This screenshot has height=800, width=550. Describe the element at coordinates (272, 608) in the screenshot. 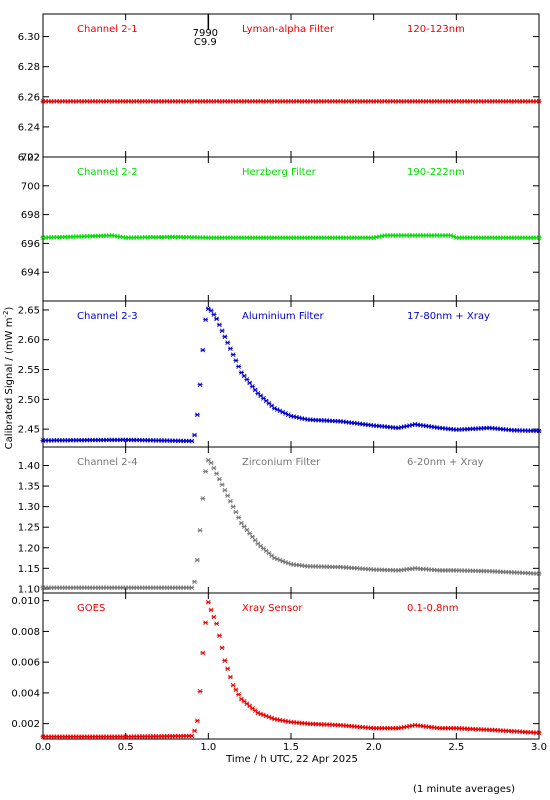

I see `panel-filter-label: Xray Sensor` at that location.